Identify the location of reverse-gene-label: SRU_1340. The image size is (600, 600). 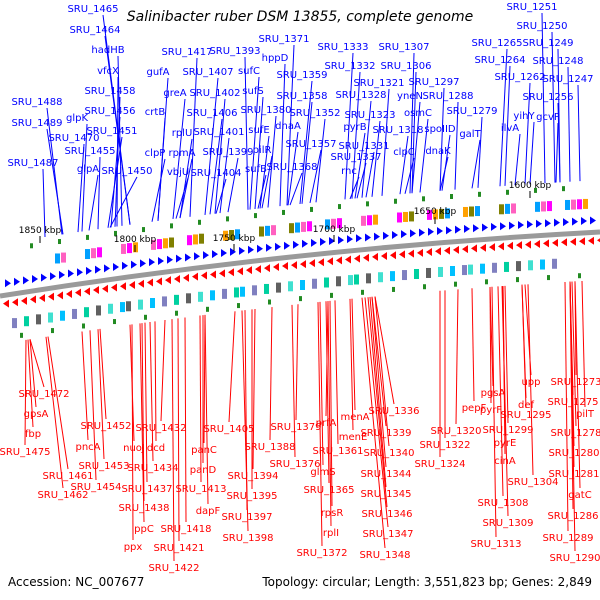
(388, 453).